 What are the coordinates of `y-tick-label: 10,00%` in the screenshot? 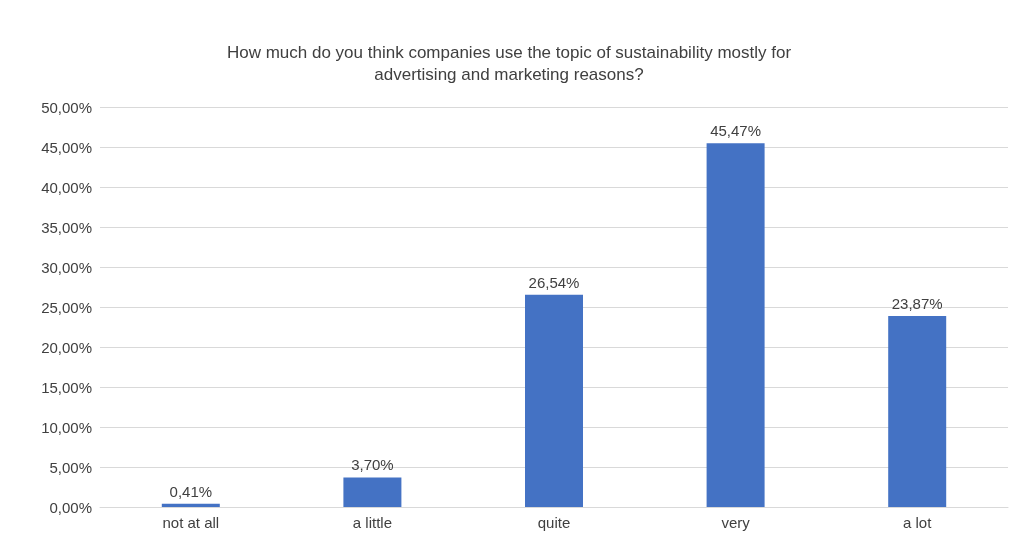 It's located at (66, 427).